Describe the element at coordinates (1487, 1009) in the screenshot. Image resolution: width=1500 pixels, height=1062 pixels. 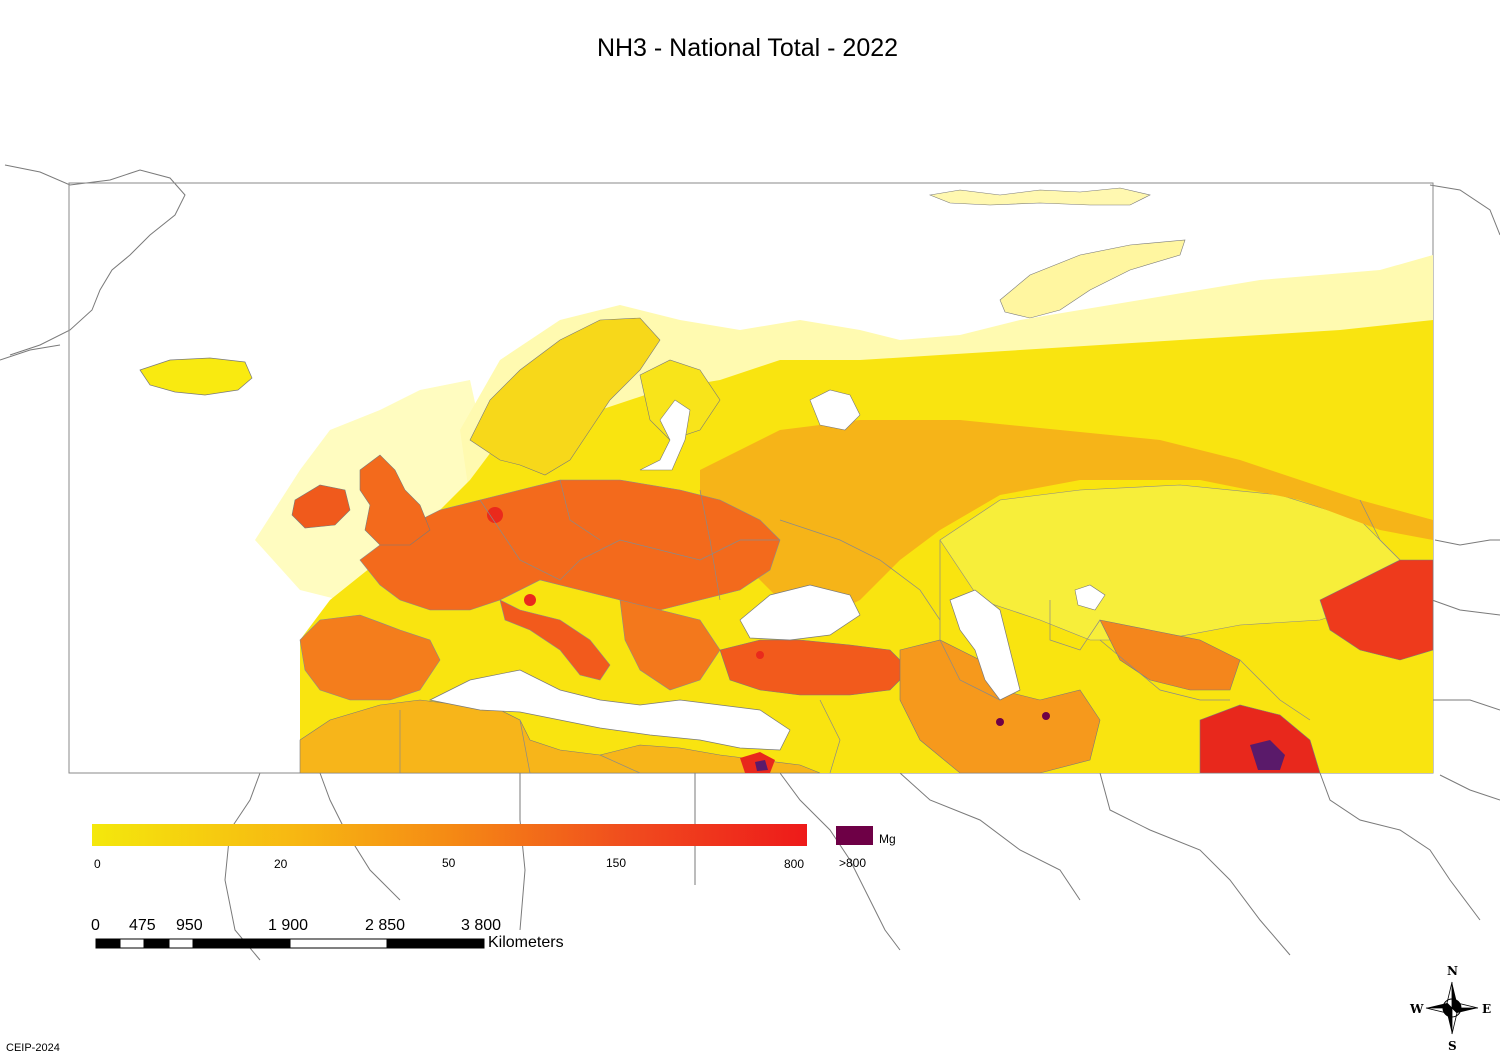
I see `compass-east: E` at that location.